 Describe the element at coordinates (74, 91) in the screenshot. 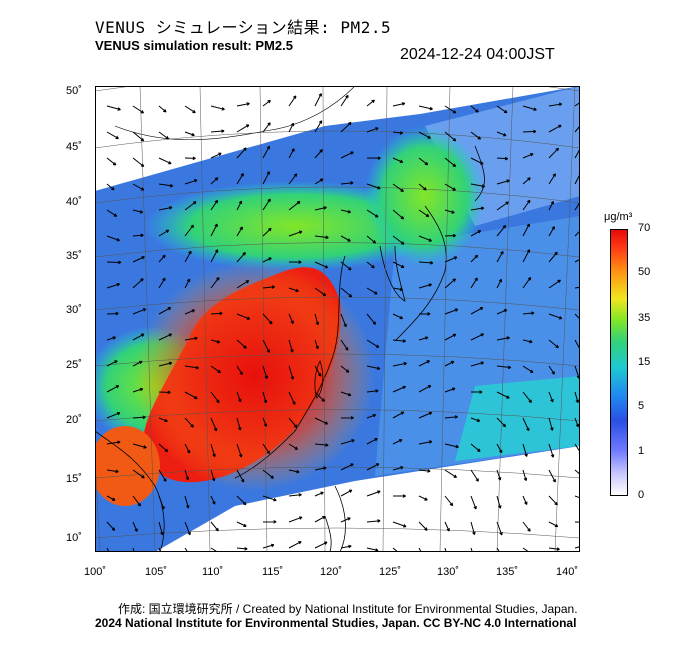

I see `lat-label: 50˚` at that location.